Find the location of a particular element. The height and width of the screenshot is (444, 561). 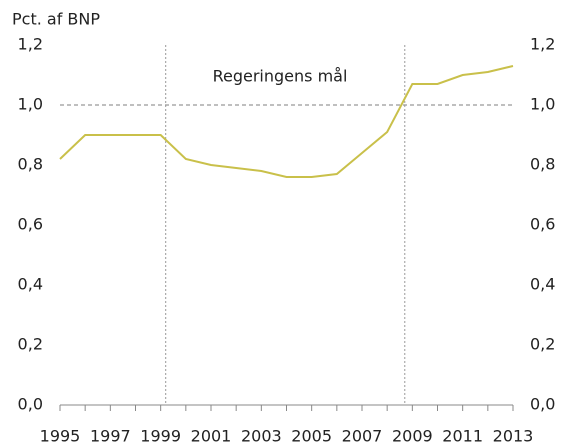

x-tick-label: 2001 is located at coordinates (211, 435).